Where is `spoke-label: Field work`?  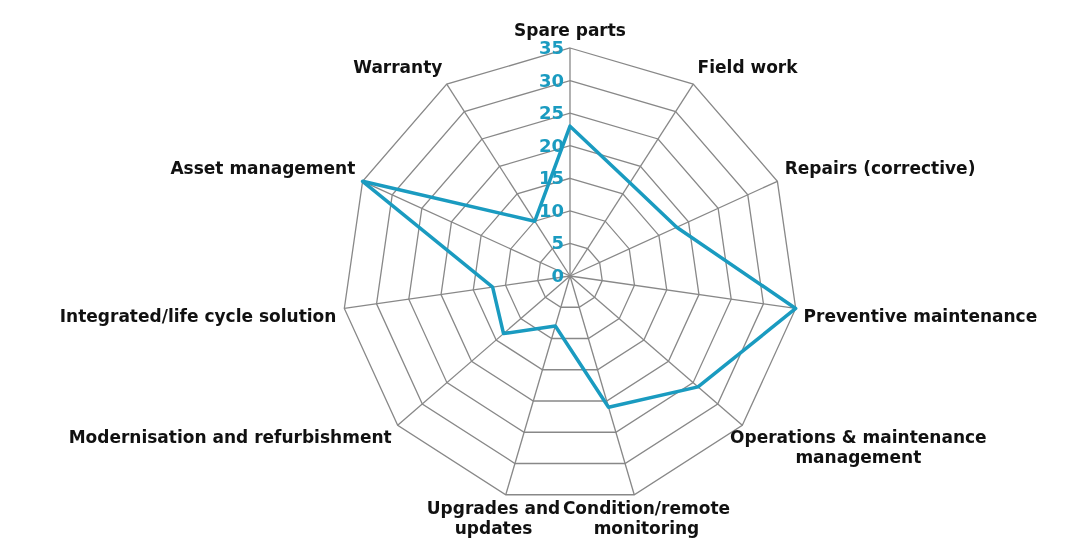
spoke-label: Field work is located at coordinates (748, 67).